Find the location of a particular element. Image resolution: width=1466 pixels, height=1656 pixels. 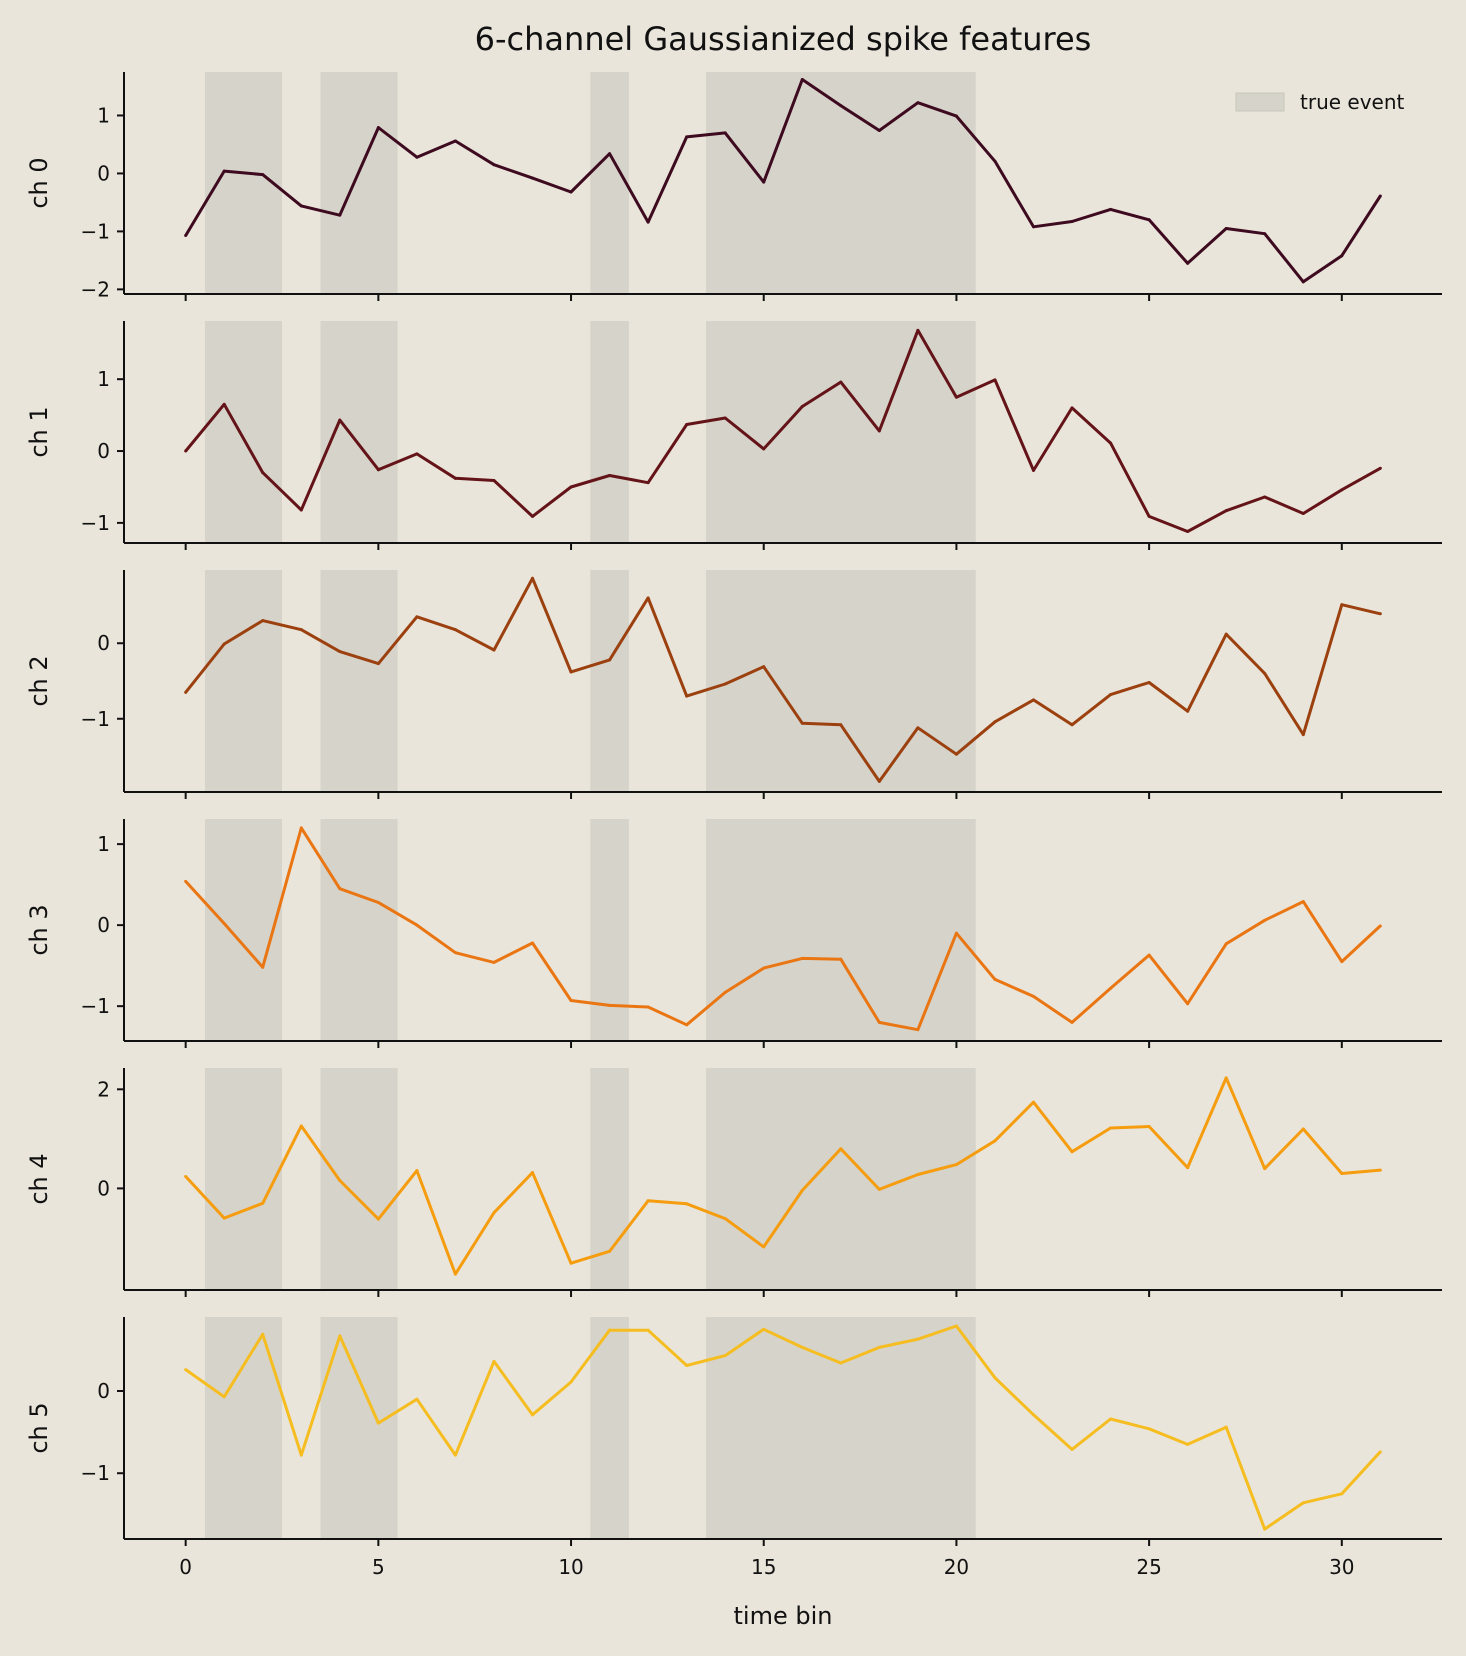

x-tick-label: 20 is located at coordinates (956, 1567).